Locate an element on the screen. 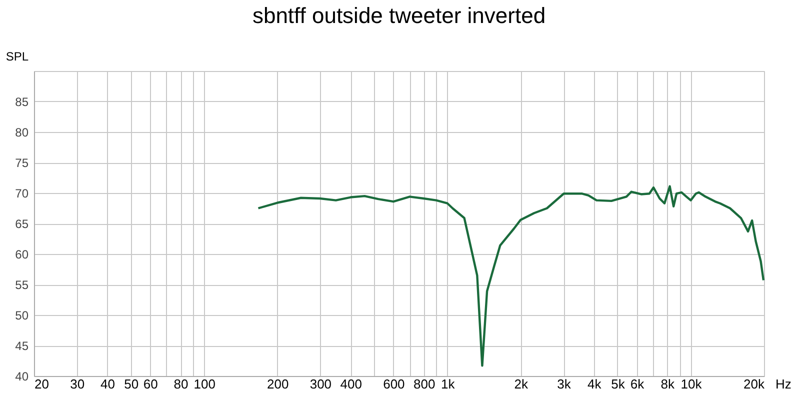 The image size is (800, 393). x-tick-label: 5k is located at coordinates (618, 384).